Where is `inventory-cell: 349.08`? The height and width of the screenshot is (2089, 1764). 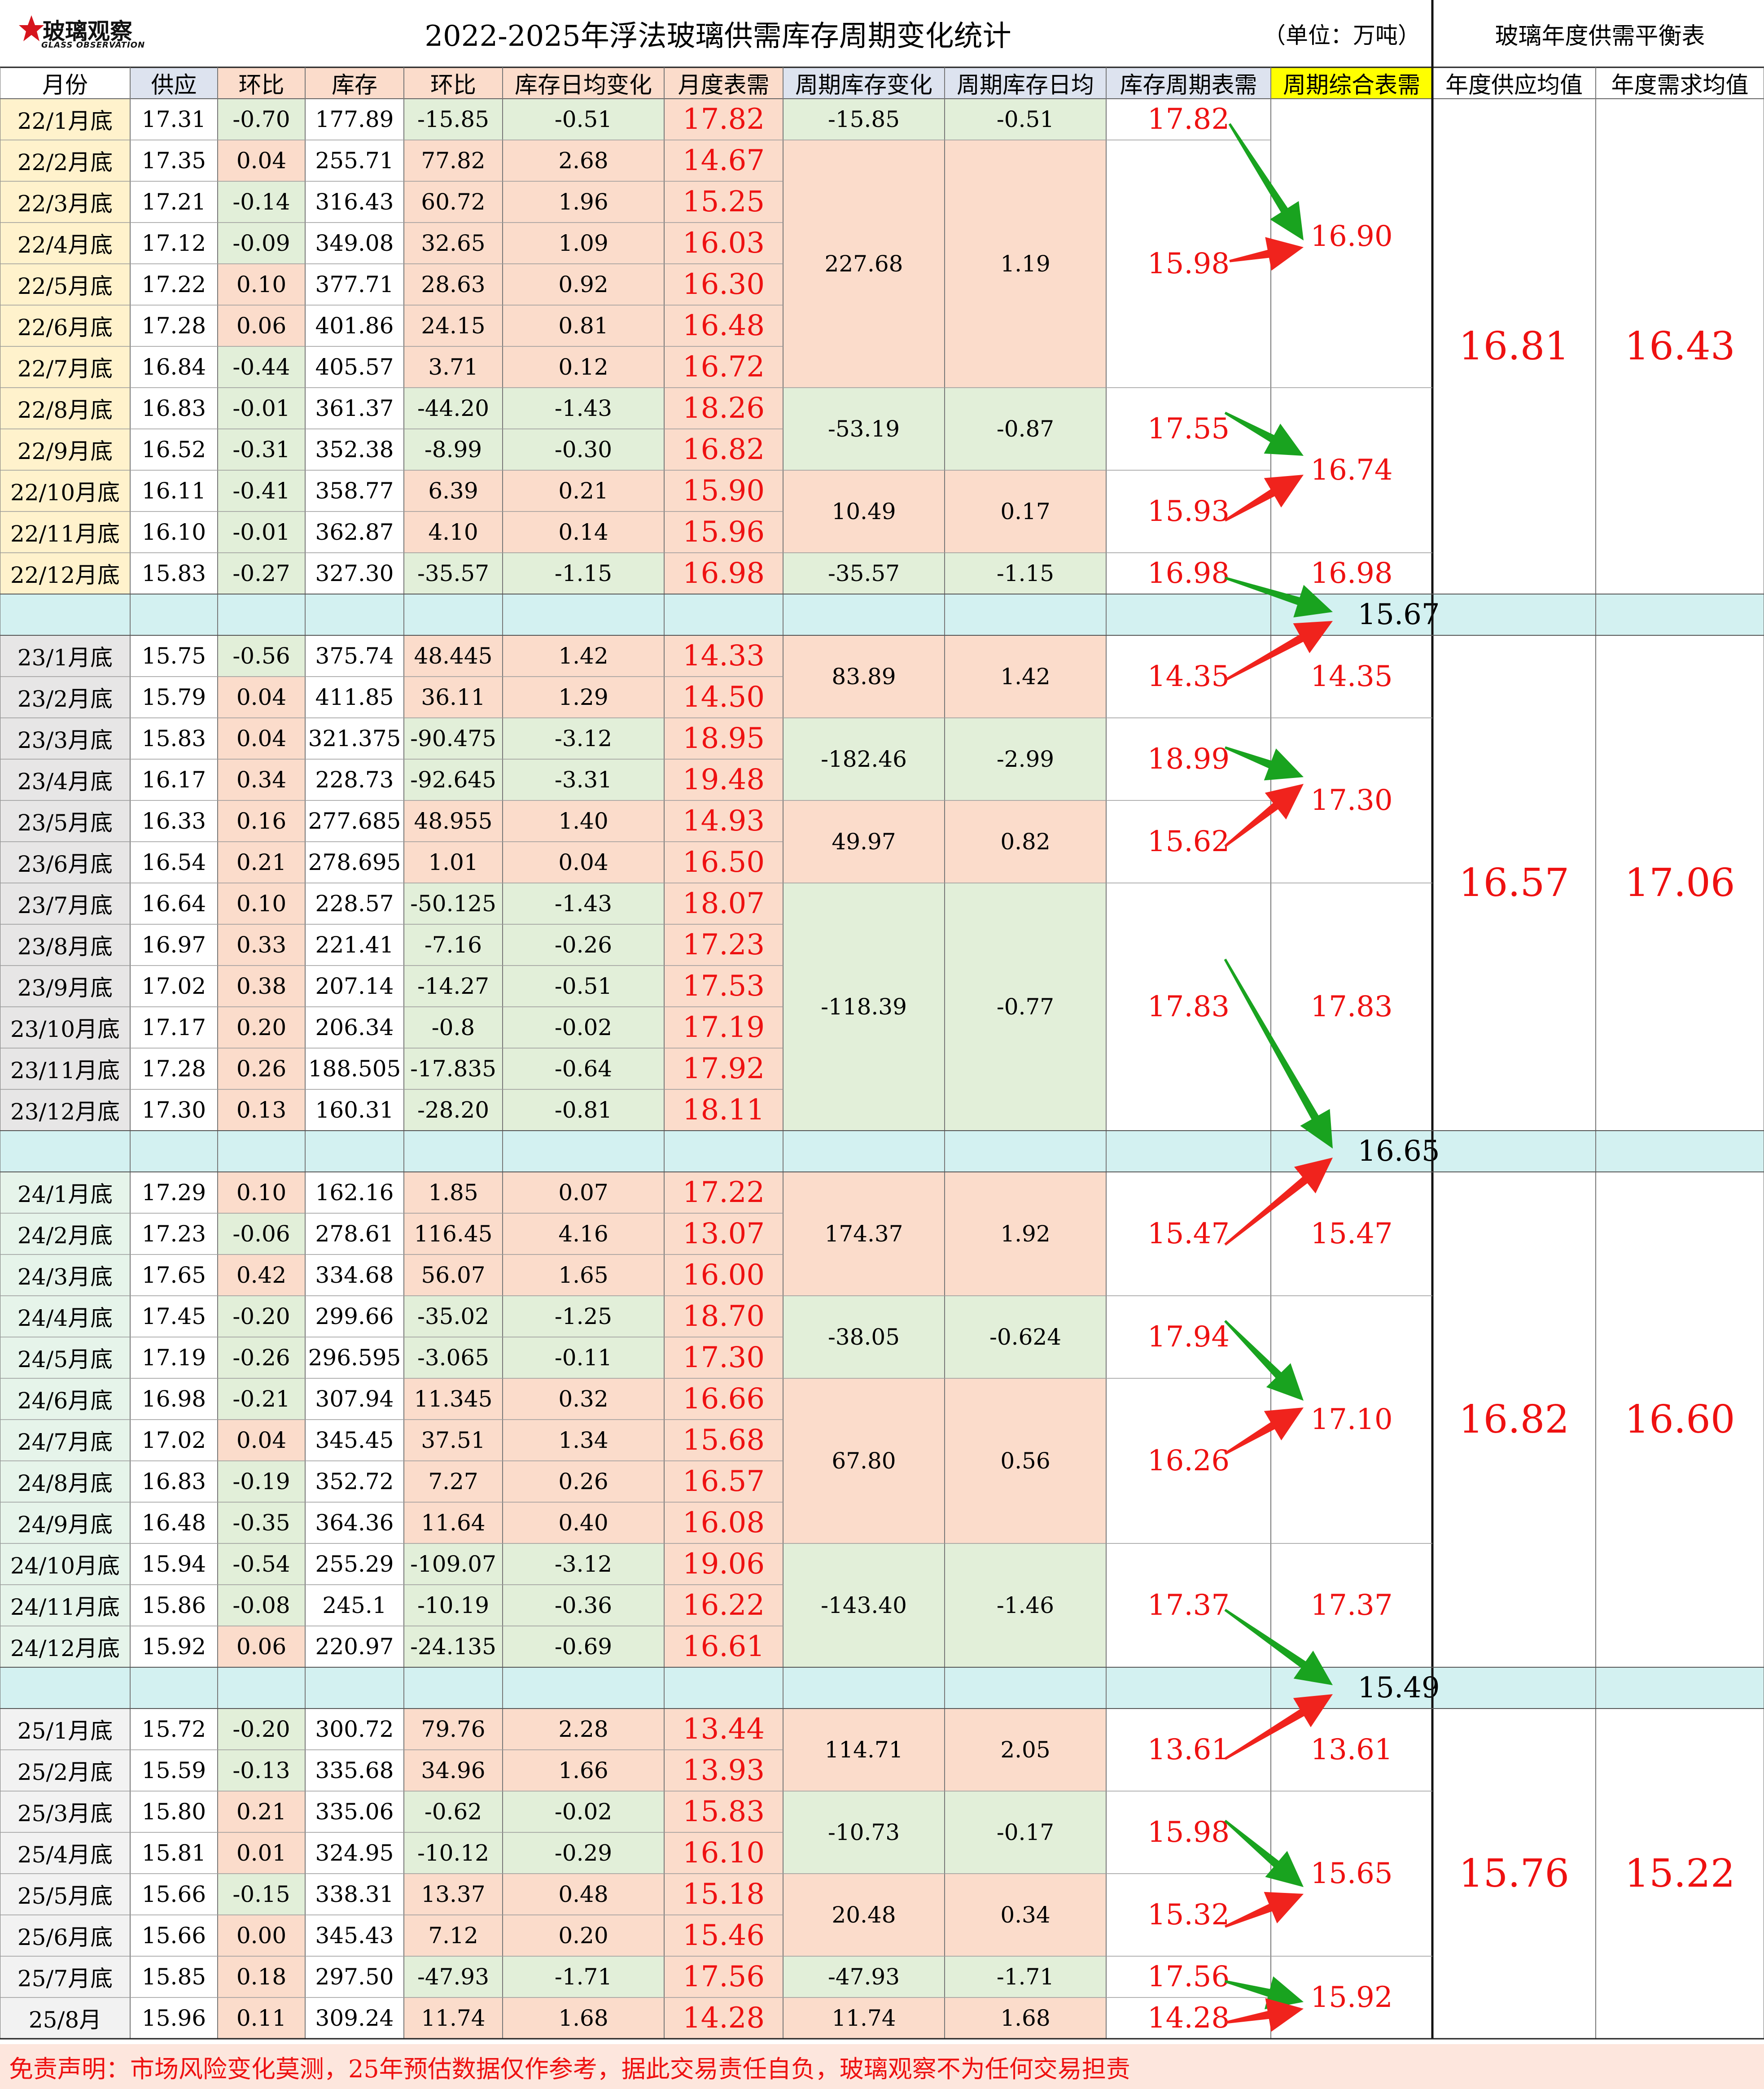 inventory-cell: 349.08 is located at coordinates (354, 243).